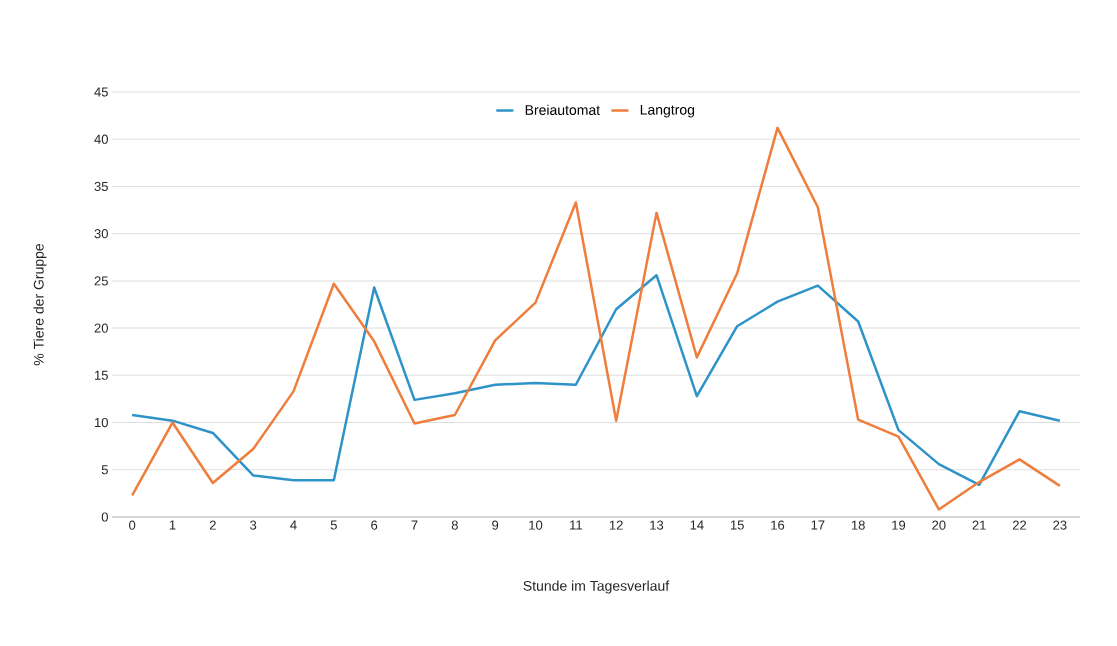 This screenshot has height=646, width=1117. Describe the element at coordinates (253, 525) in the screenshot. I see `x-tick-label: 3` at that location.